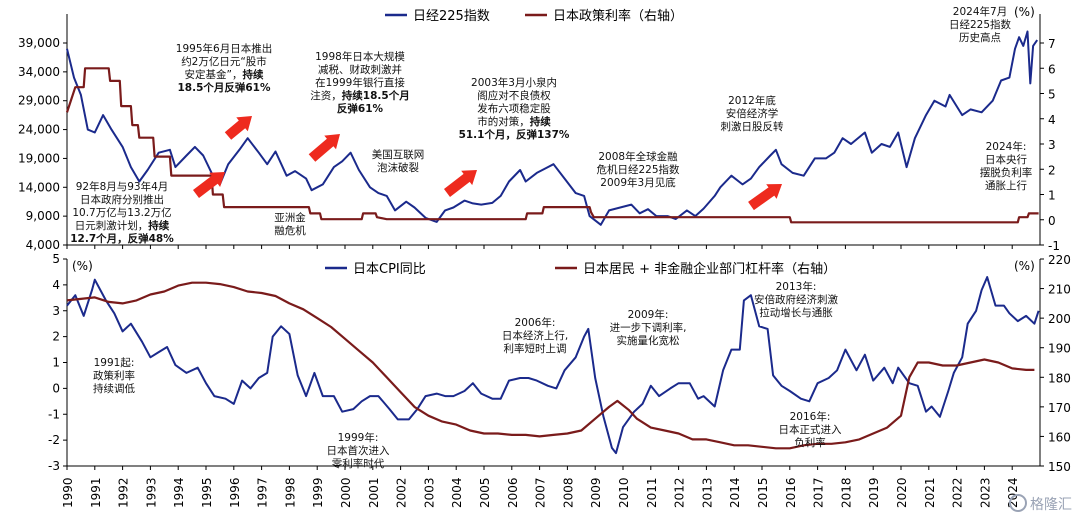 Image resolution: width=1080 pixels, height=518 pixels. What do you see at coordinates (535, 348) in the screenshot?
I see `annotation-line: 利率短时上调` at bounding box center [535, 348].